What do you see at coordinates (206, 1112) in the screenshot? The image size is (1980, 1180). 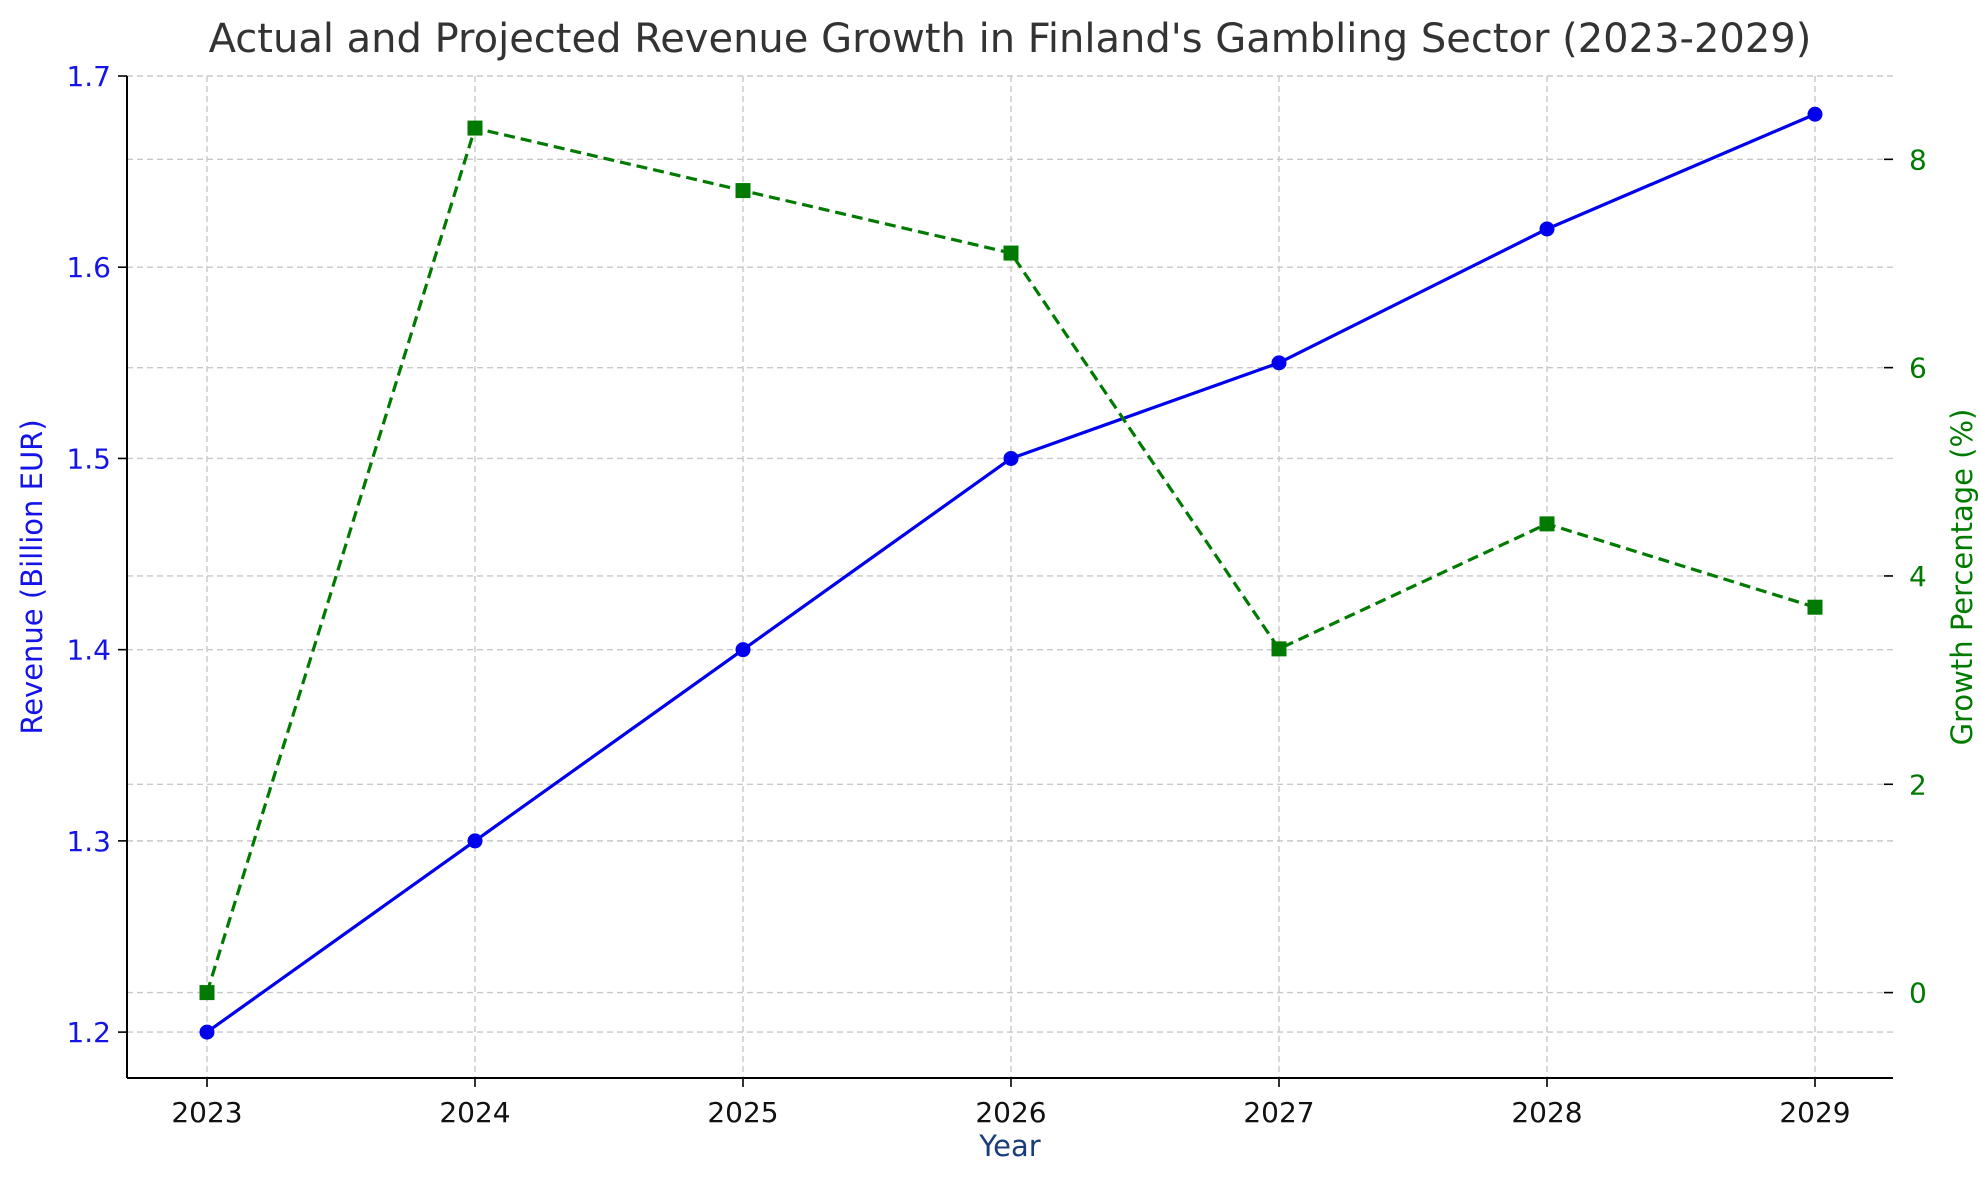 I see `x-tick-label: 2023` at bounding box center [206, 1112].